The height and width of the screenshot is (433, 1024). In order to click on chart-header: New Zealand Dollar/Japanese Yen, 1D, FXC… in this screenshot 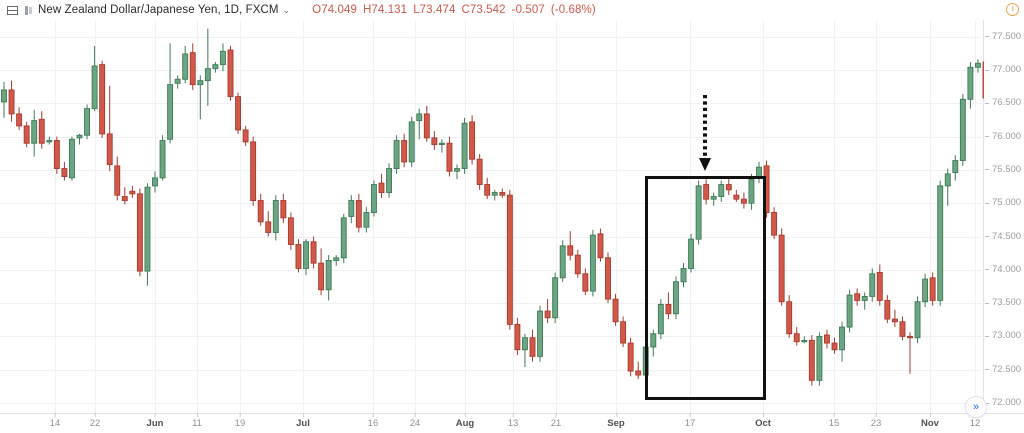, I will do `click(512, 10)`.